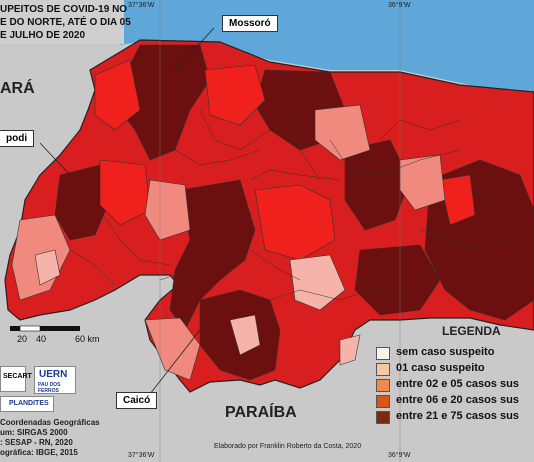 The width and height of the screenshot is (534, 462). Describe the element at coordinates (53, 374) in the screenshot. I see `uern-logo-text: UERN` at that location.